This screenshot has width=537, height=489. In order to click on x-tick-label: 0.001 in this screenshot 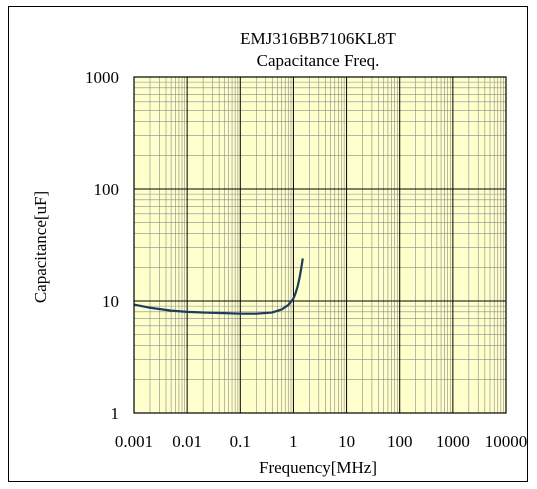, I will do `click(134, 441)`.